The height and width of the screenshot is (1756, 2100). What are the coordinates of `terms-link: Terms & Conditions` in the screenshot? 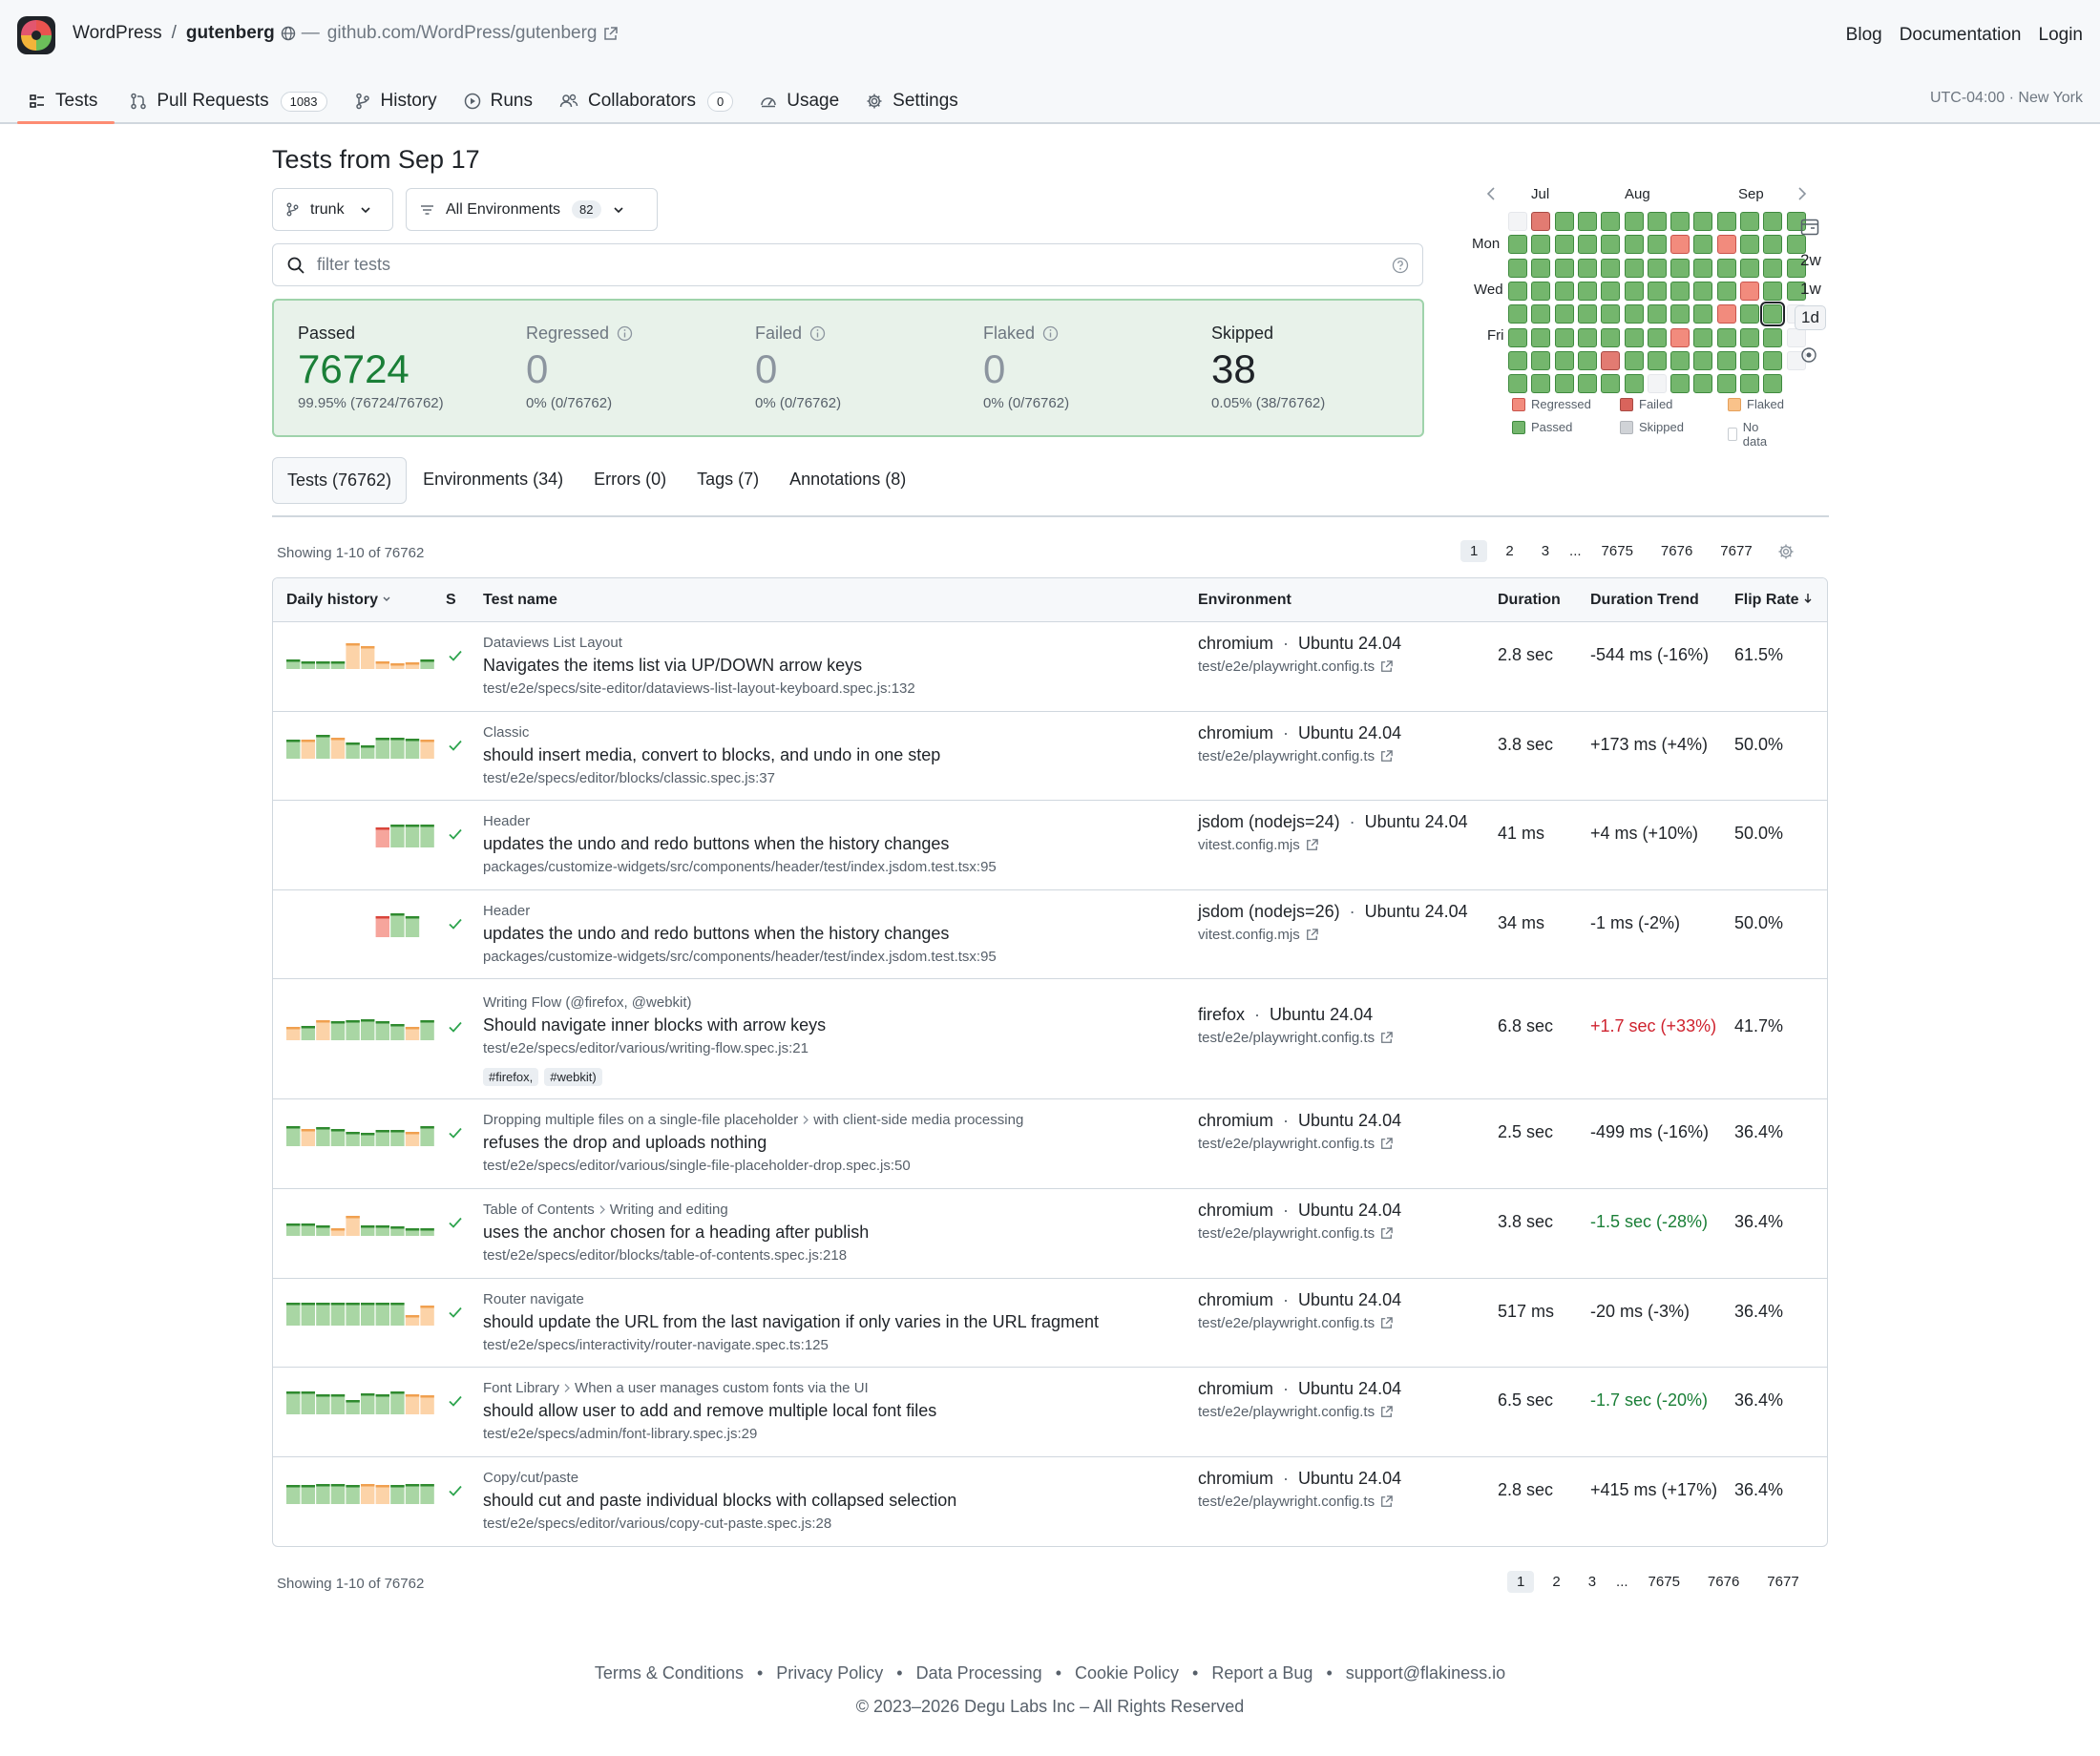 It's located at (669, 1673).